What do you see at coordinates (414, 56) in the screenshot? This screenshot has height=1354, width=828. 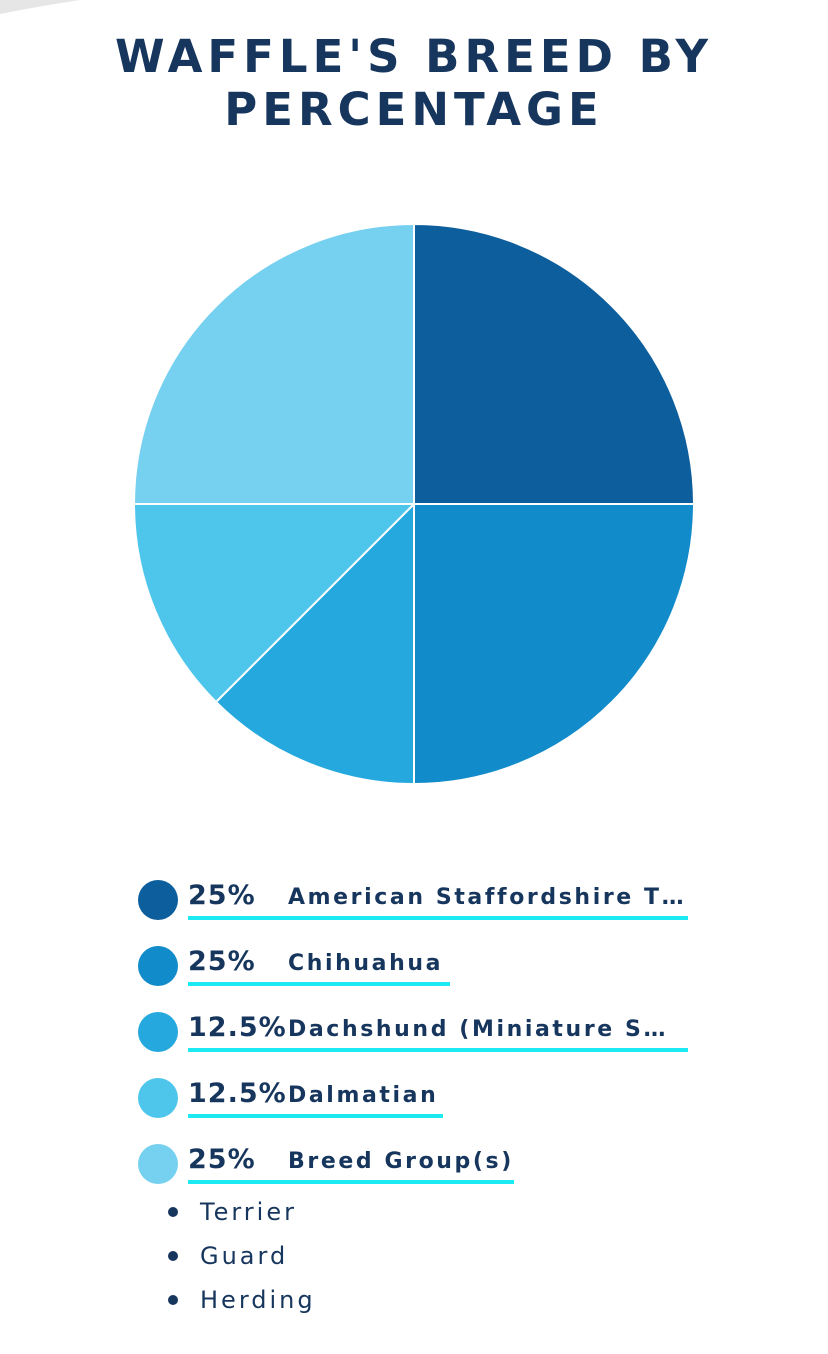 I see `chart-title-line-1: WAFFLE'S BREED BY` at bounding box center [414, 56].